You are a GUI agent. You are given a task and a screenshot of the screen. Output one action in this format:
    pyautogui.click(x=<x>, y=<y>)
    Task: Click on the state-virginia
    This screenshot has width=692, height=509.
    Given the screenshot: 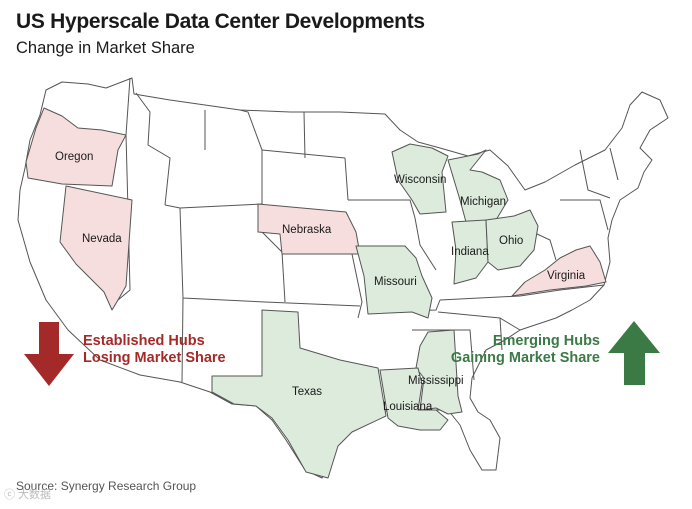 What is the action you would take?
    pyautogui.click(x=559, y=271)
    